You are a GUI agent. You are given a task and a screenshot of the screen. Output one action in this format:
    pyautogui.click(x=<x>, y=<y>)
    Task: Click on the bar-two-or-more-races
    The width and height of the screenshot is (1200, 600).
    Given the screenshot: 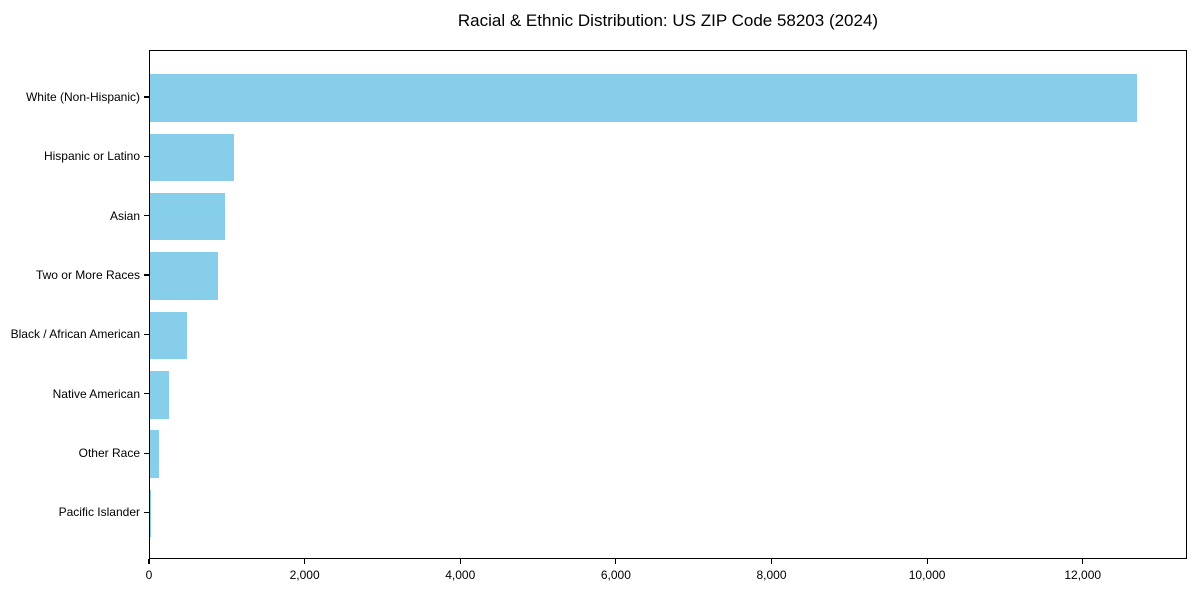 What is the action you would take?
    pyautogui.click(x=184, y=276)
    